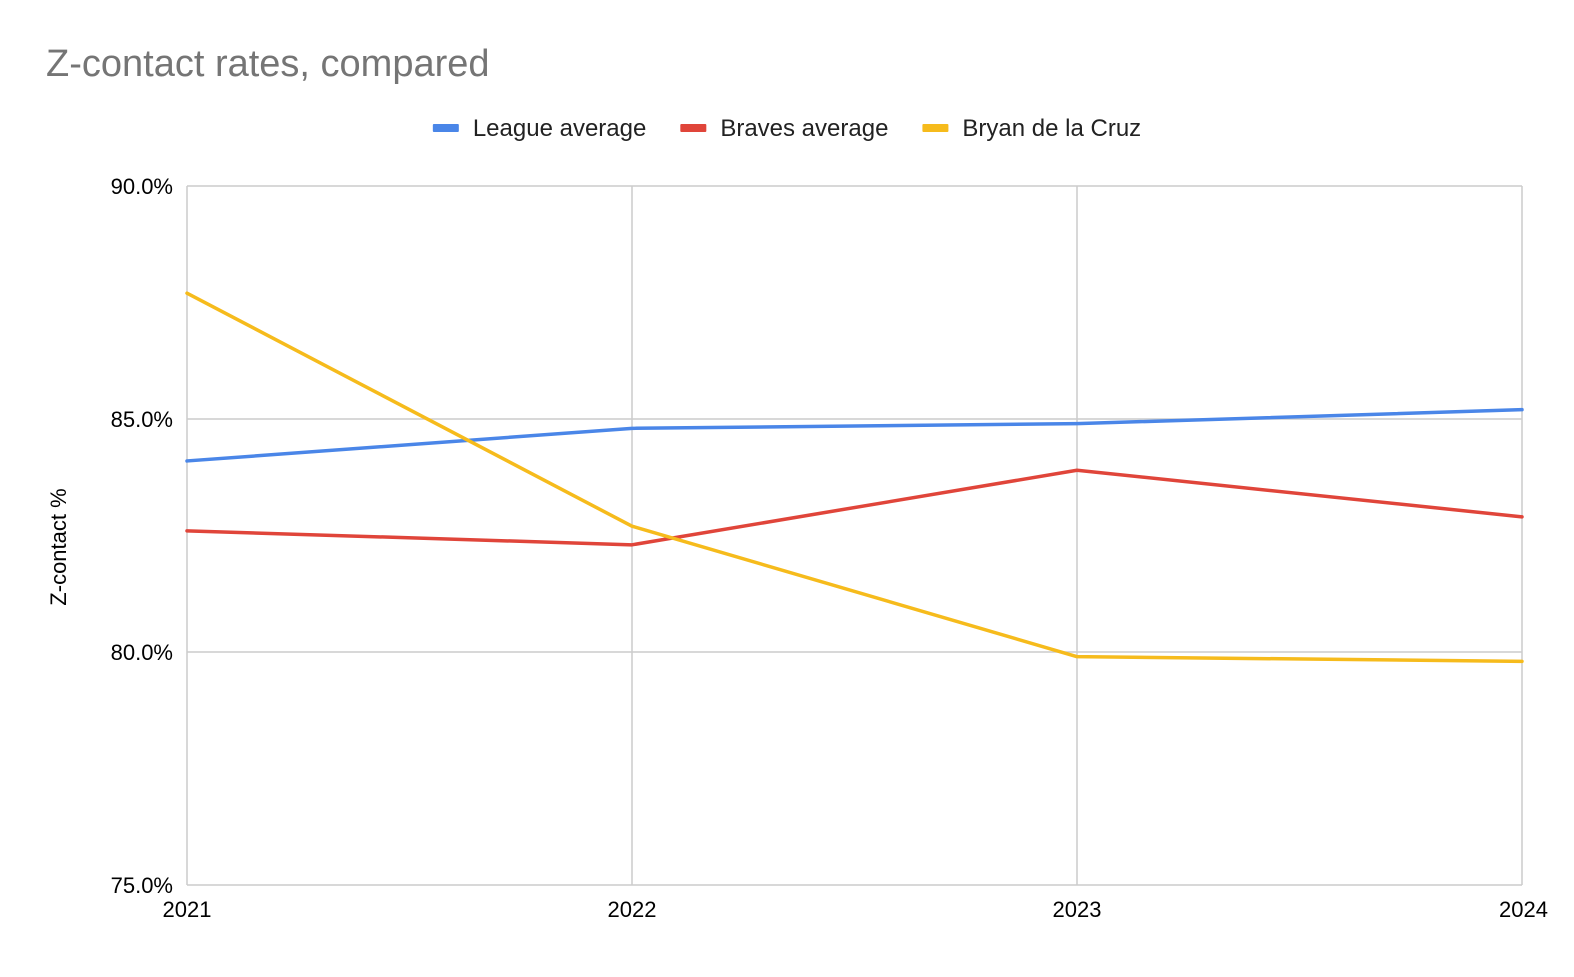  I want to click on legend-item: League average, so click(539, 128).